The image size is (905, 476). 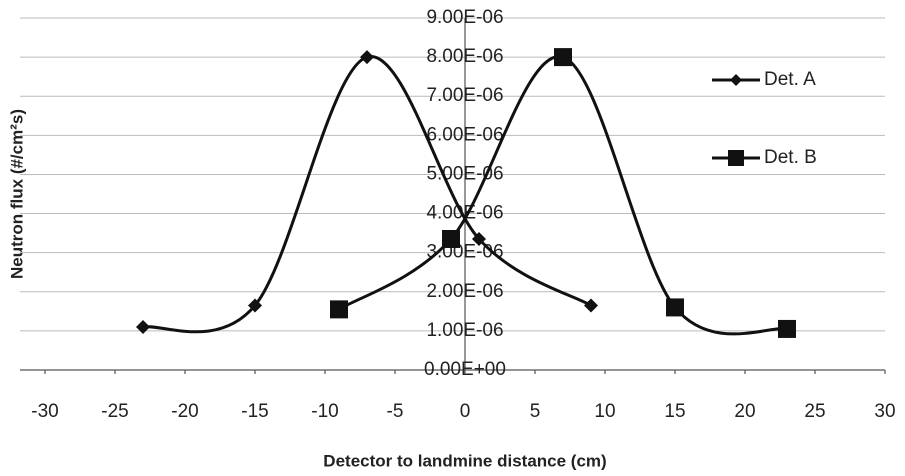 What do you see at coordinates (674, 411) in the screenshot?
I see `x-tick-label: 15` at bounding box center [674, 411].